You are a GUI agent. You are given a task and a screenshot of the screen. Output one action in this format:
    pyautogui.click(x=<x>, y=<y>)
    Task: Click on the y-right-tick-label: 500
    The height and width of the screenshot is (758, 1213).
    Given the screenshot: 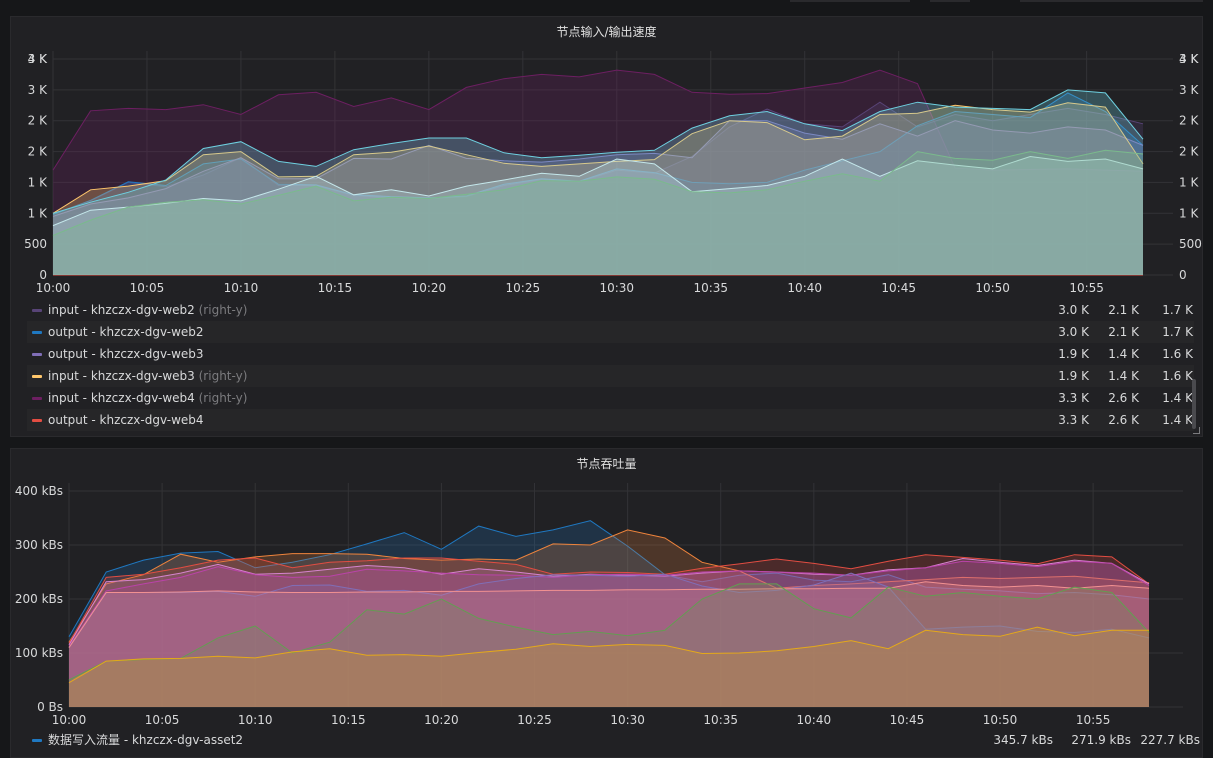 What is the action you would take?
    pyautogui.click(x=1190, y=244)
    